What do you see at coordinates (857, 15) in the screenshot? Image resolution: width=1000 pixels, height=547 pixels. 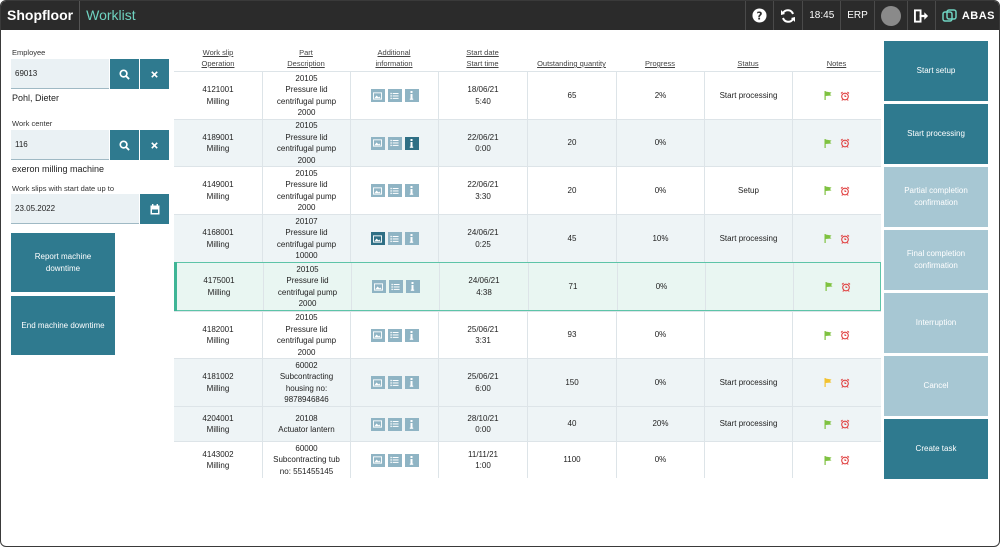 I see `erp-label: ERP` at bounding box center [857, 15].